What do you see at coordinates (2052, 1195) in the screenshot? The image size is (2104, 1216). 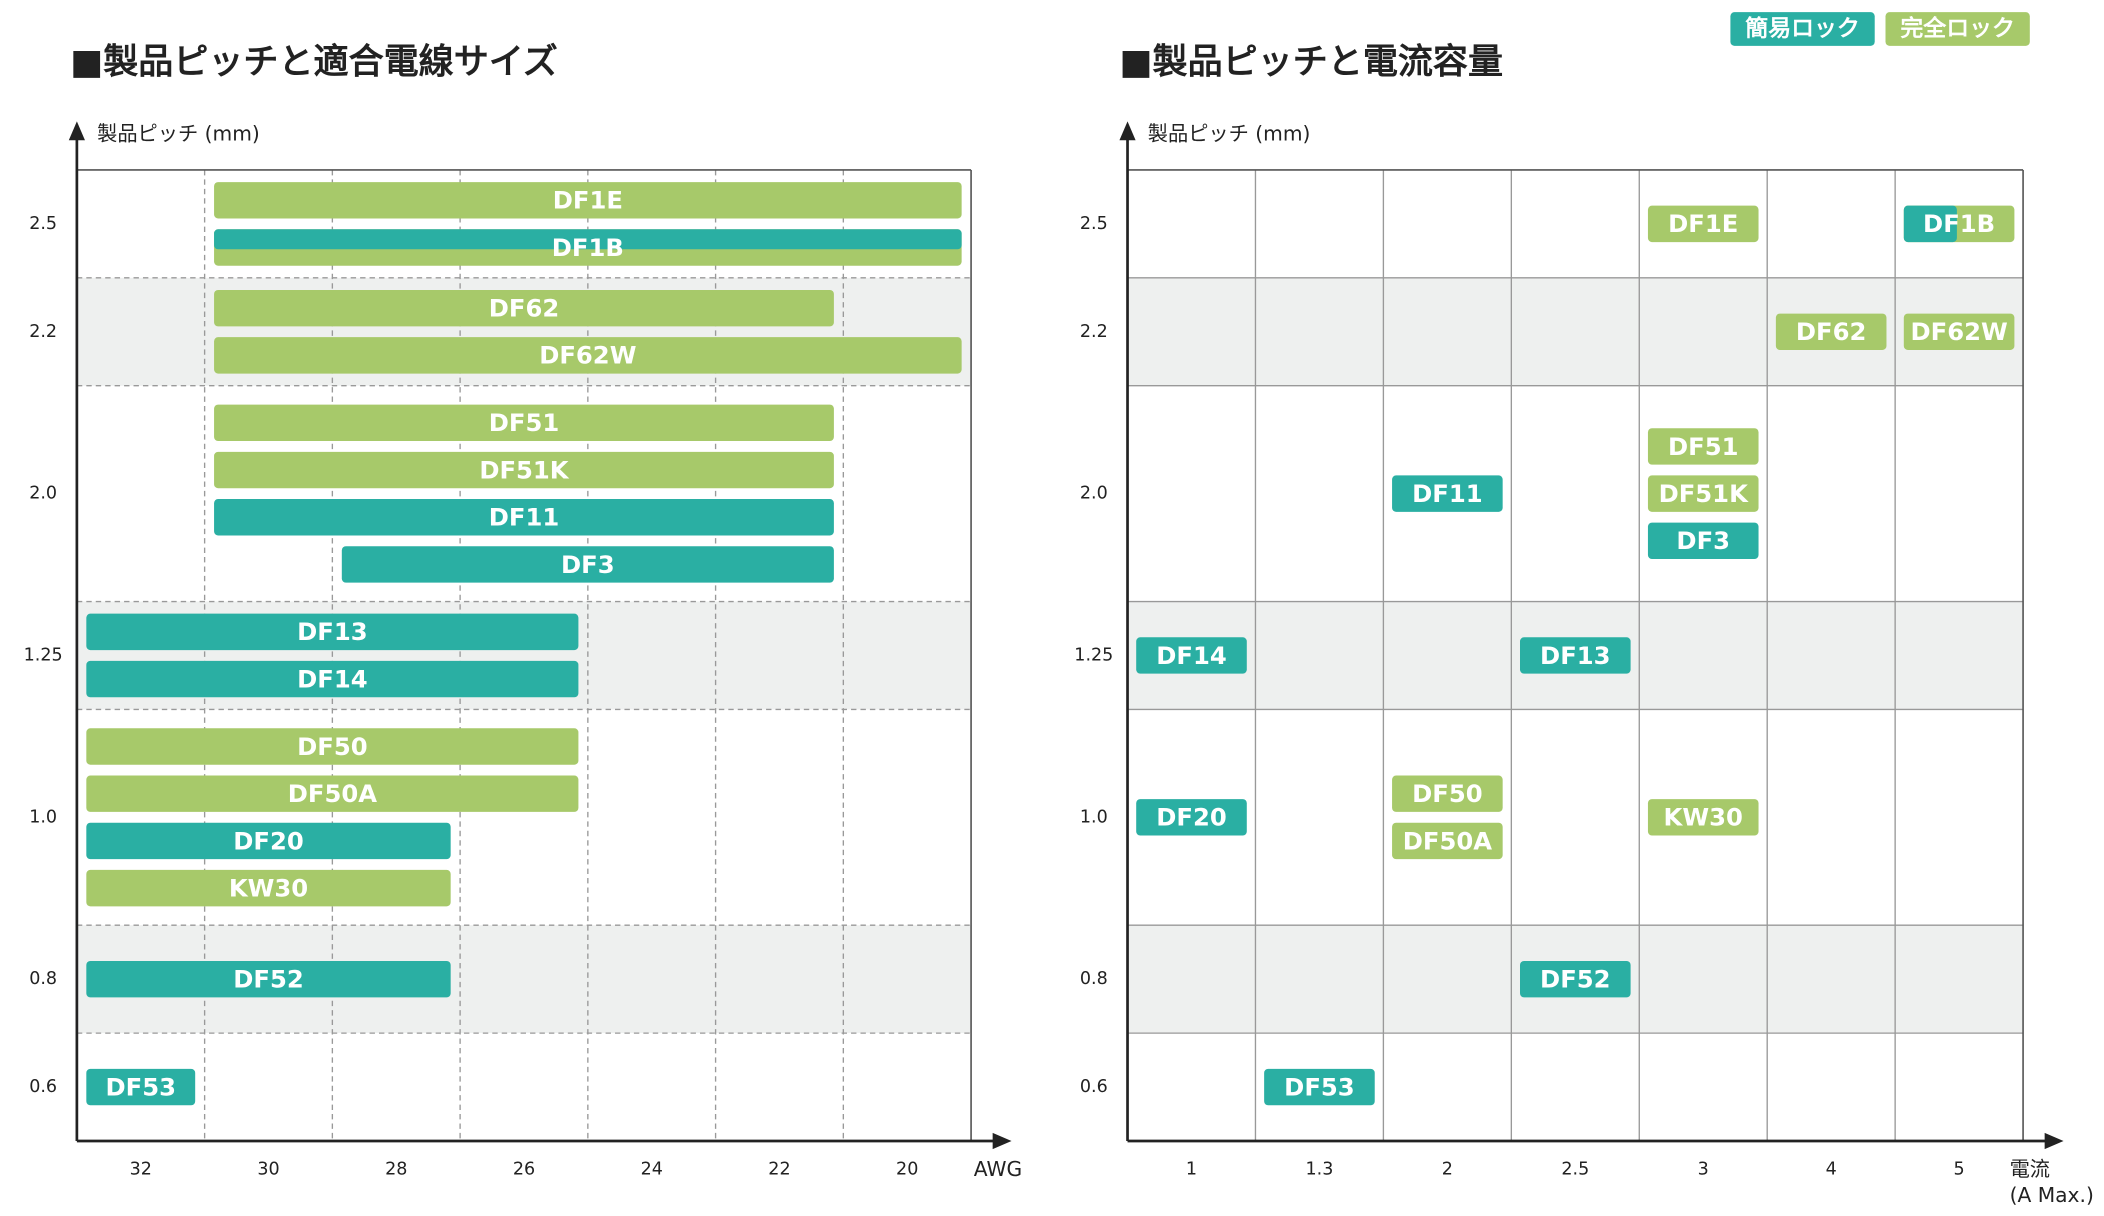 I see `x-axis-label: (A Max.)` at bounding box center [2052, 1195].